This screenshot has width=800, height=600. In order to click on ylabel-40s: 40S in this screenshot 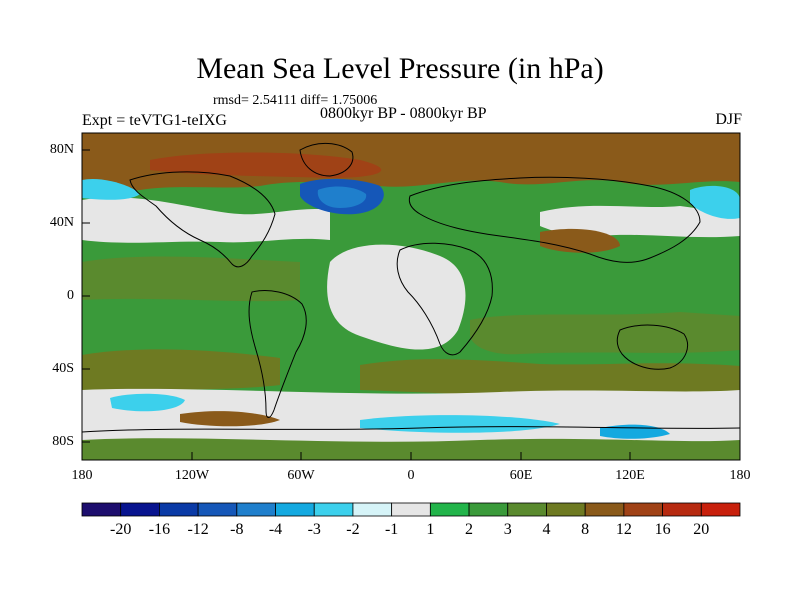, I will do `click(63, 368)`.